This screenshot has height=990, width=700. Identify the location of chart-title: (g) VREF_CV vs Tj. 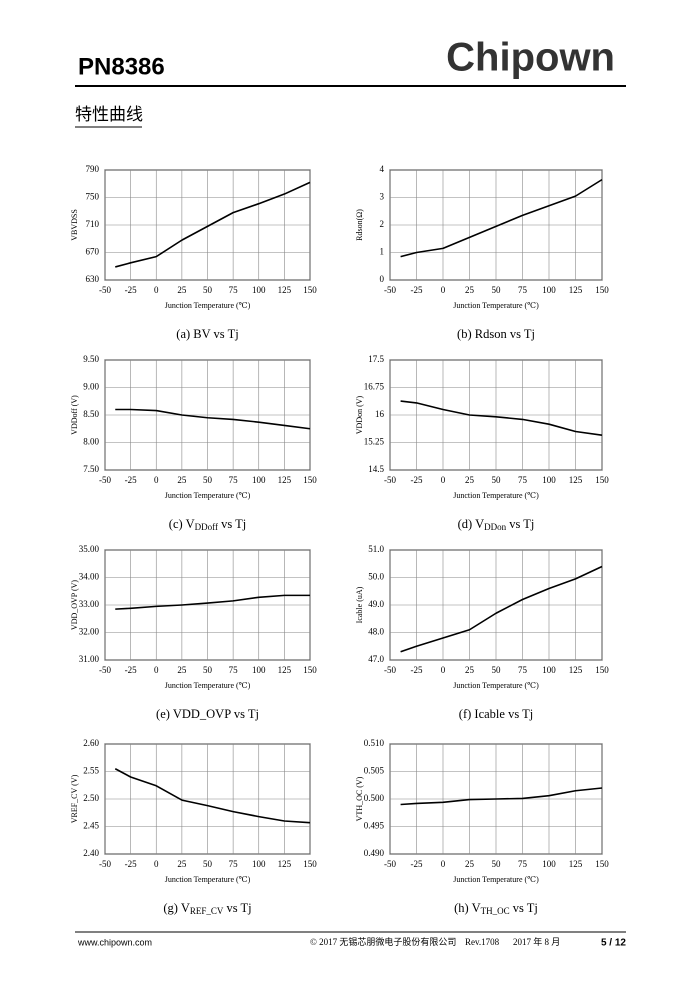
(207, 908).